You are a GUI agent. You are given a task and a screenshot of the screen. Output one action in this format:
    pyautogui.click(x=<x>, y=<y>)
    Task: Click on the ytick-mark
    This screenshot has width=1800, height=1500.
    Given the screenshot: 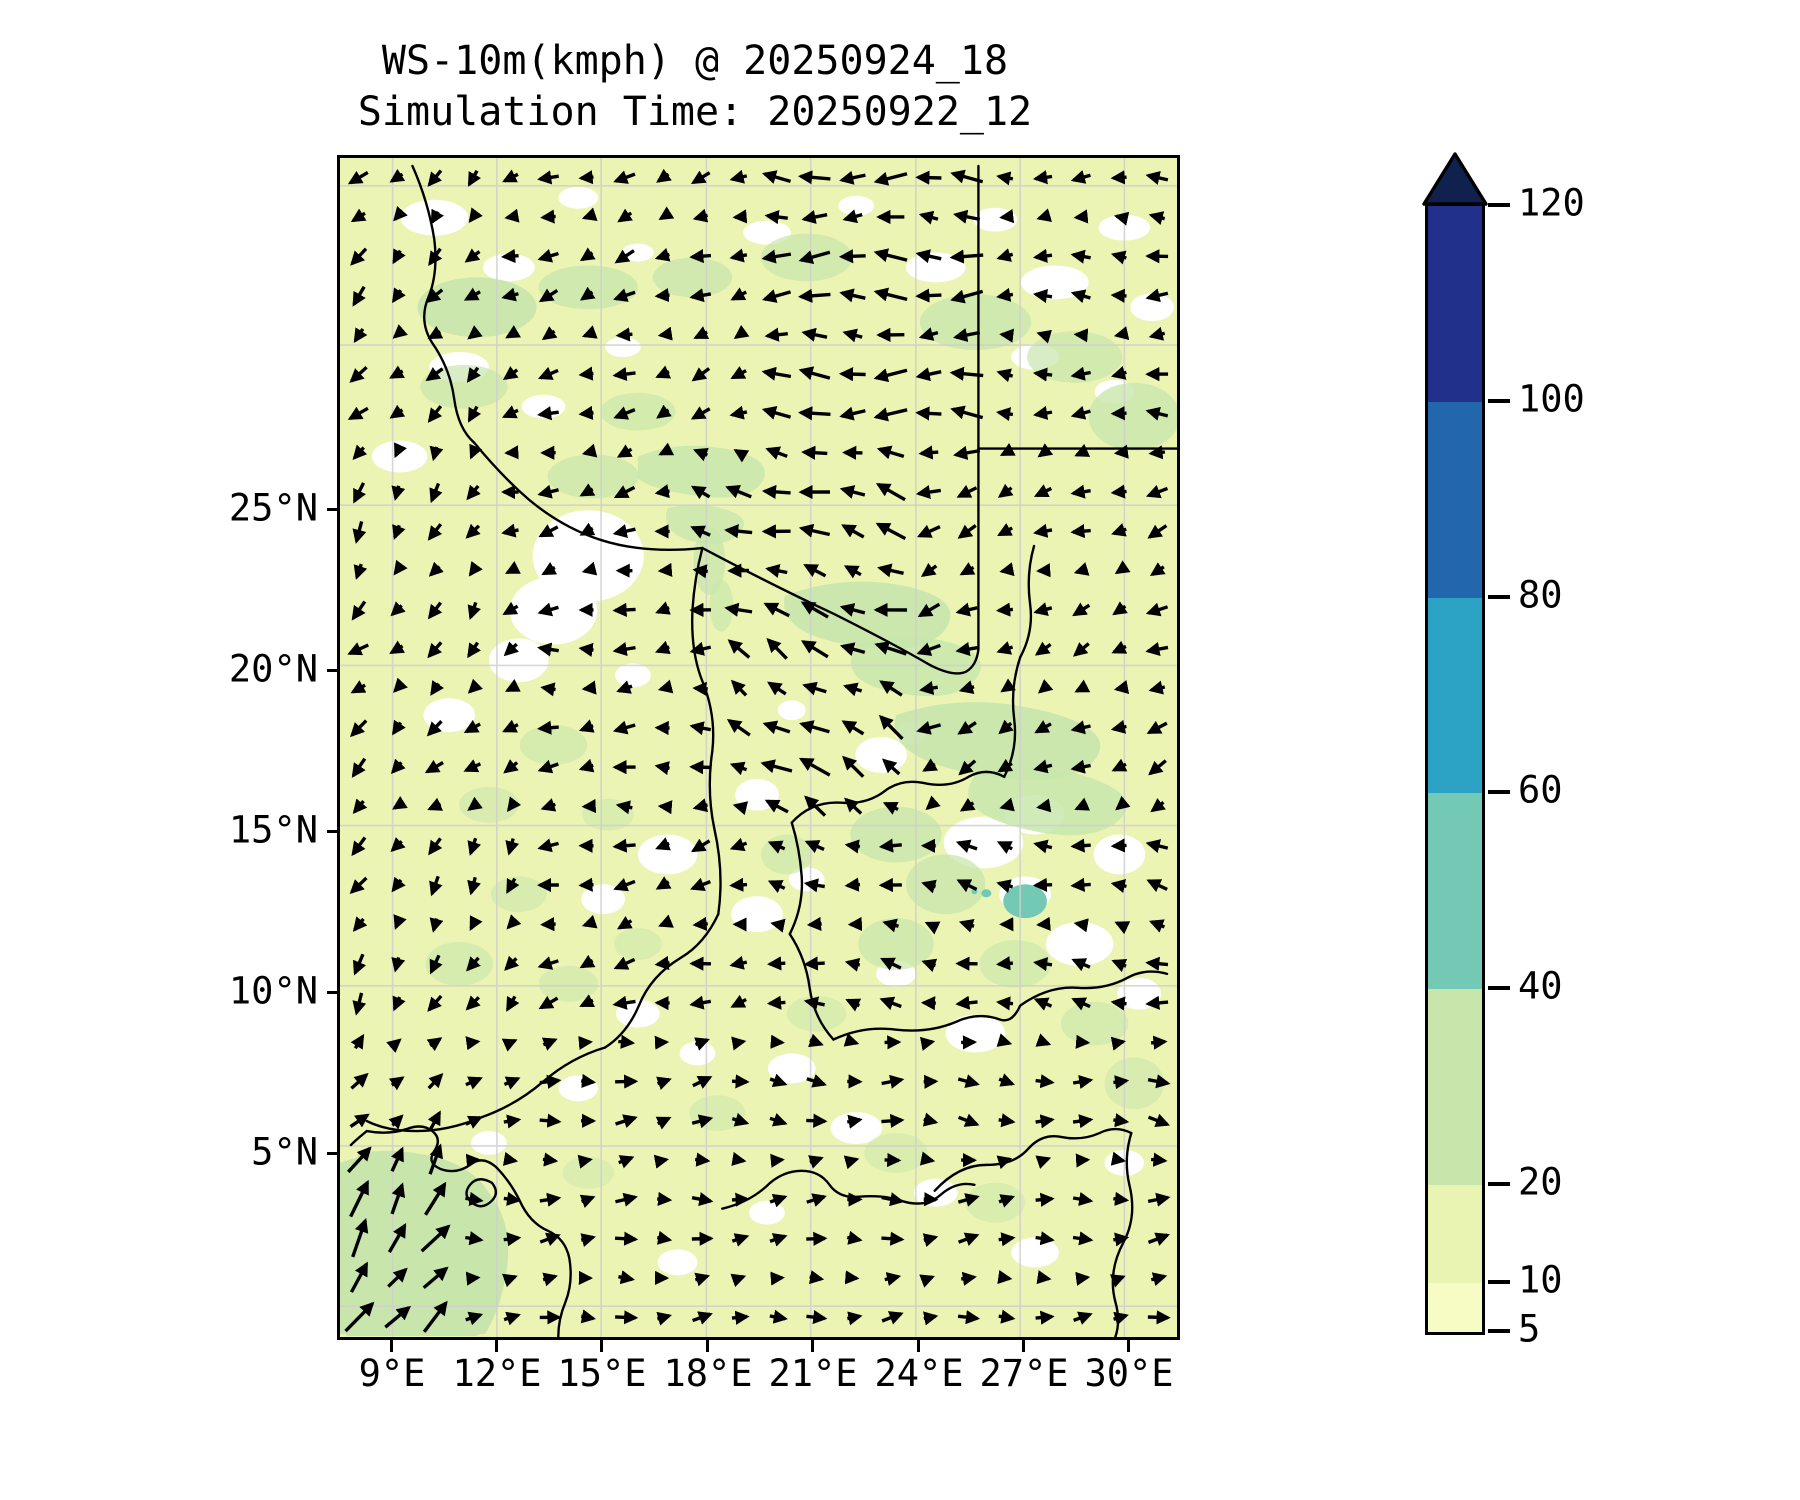 What is the action you would take?
    pyautogui.click(x=333, y=1153)
    